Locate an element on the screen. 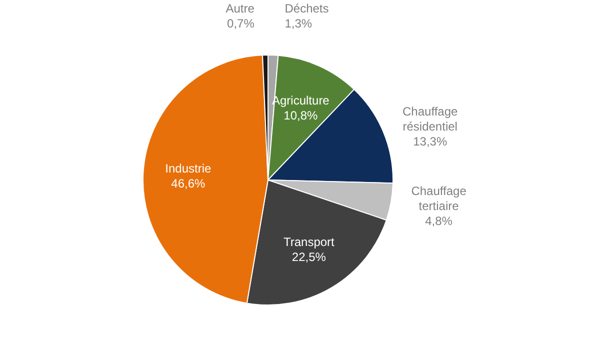 This screenshot has width=600, height=338. slice-label: Autre is located at coordinates (240, 9).